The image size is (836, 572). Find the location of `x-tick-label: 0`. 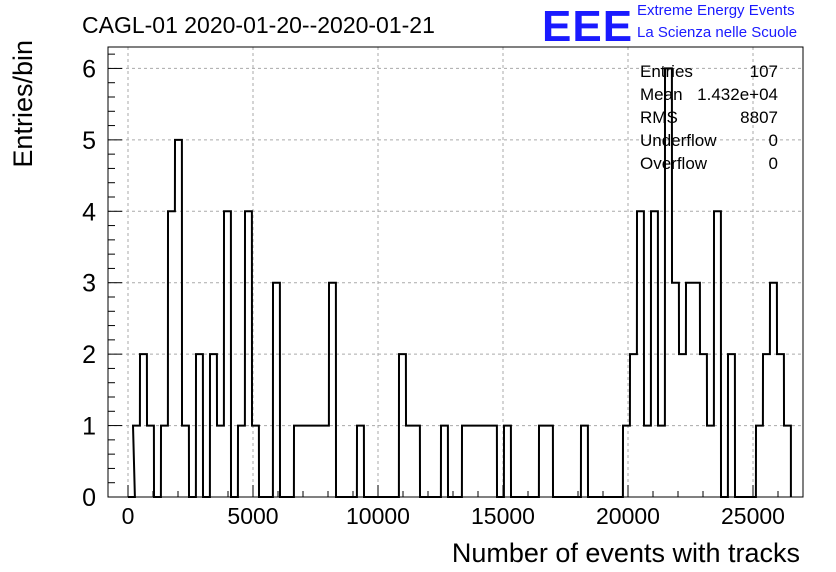

x-tick-label: 0 is located at coordinates (128, 516).